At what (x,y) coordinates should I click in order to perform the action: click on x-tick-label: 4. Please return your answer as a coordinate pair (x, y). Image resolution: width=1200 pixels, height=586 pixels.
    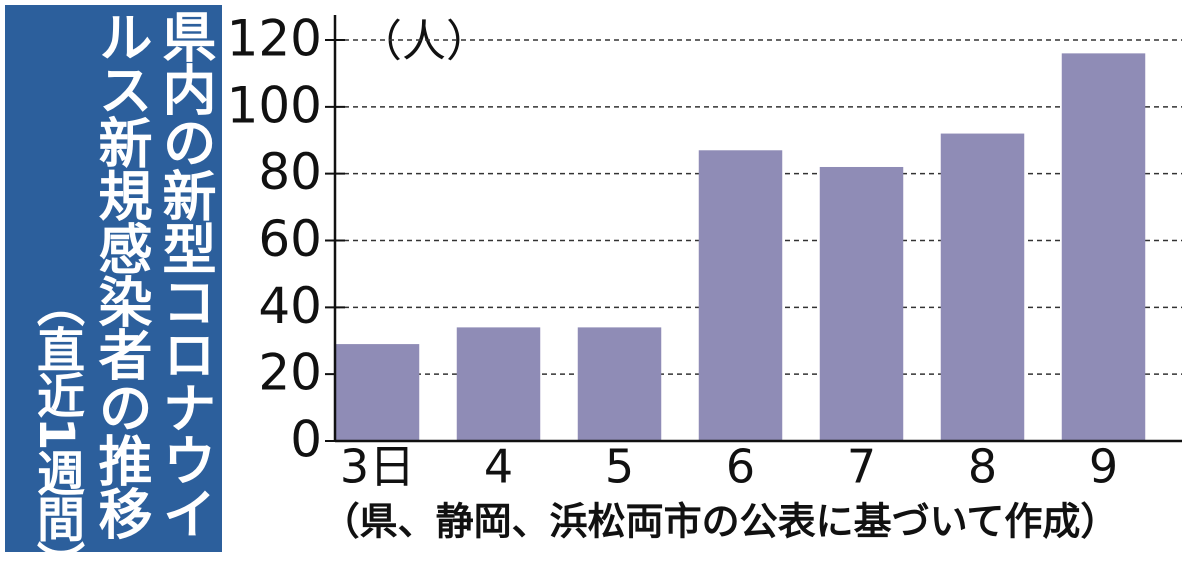
    Looking at the image, I should click on (498, 467).